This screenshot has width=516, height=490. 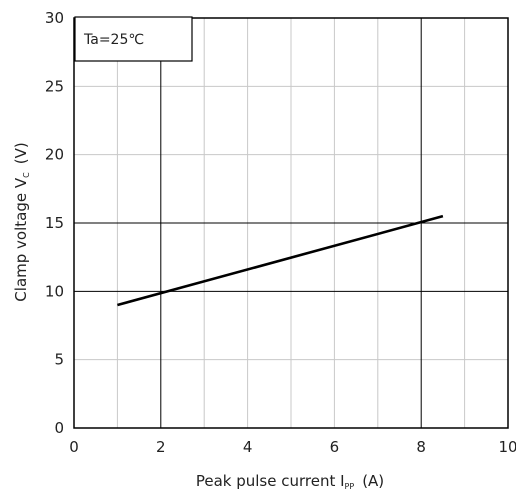 I want to click on y-axis-label: Clamp voltage VC (V), so click(x=21, y=221).